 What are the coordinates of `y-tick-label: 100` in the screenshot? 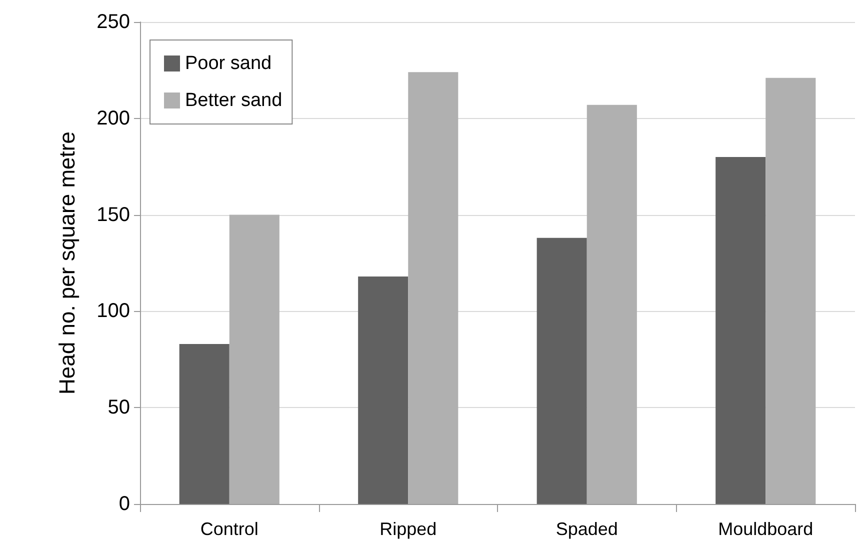 It's located at (113, 311).